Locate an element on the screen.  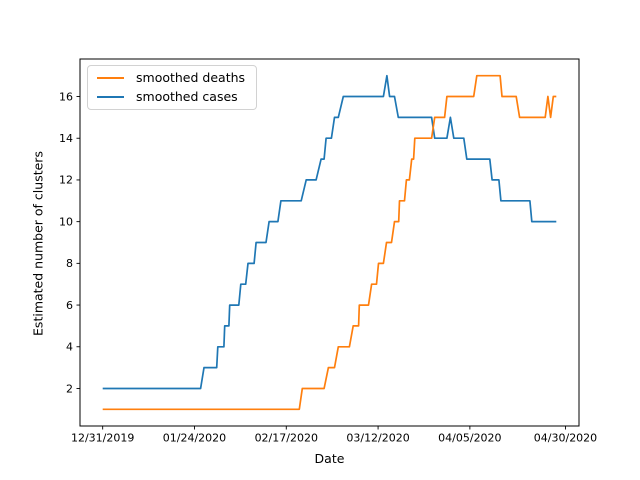
y-axis-title: Estimated number of clusters is located at coordinates (38, 243).